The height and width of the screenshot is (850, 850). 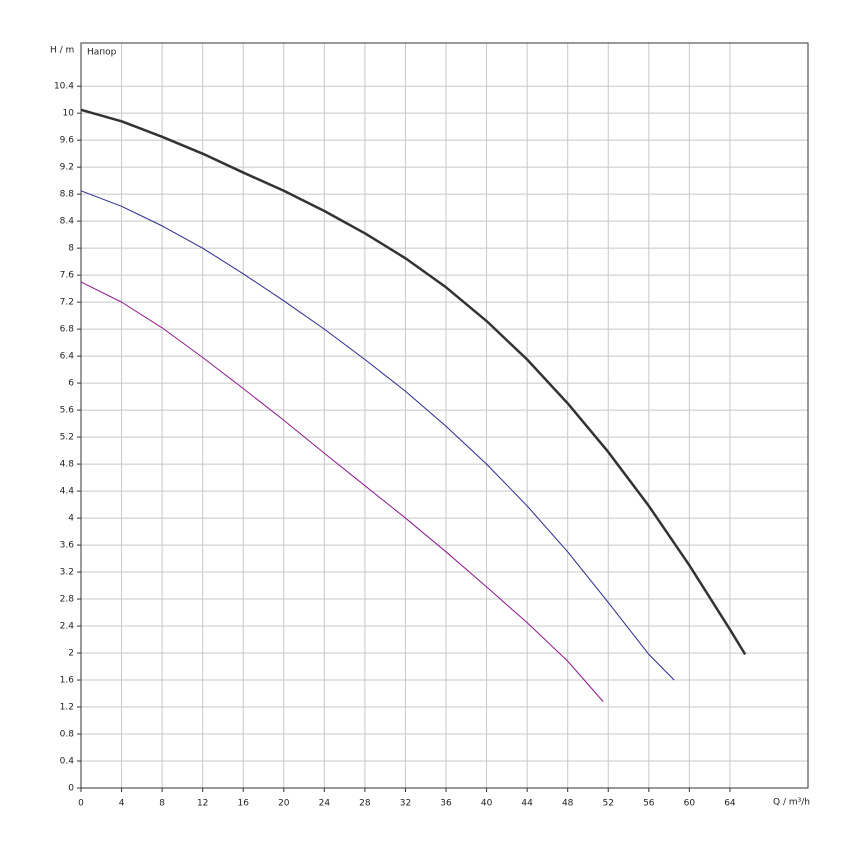 I want to click on y-tick-label: 1.2, so click(x=67, y=708).